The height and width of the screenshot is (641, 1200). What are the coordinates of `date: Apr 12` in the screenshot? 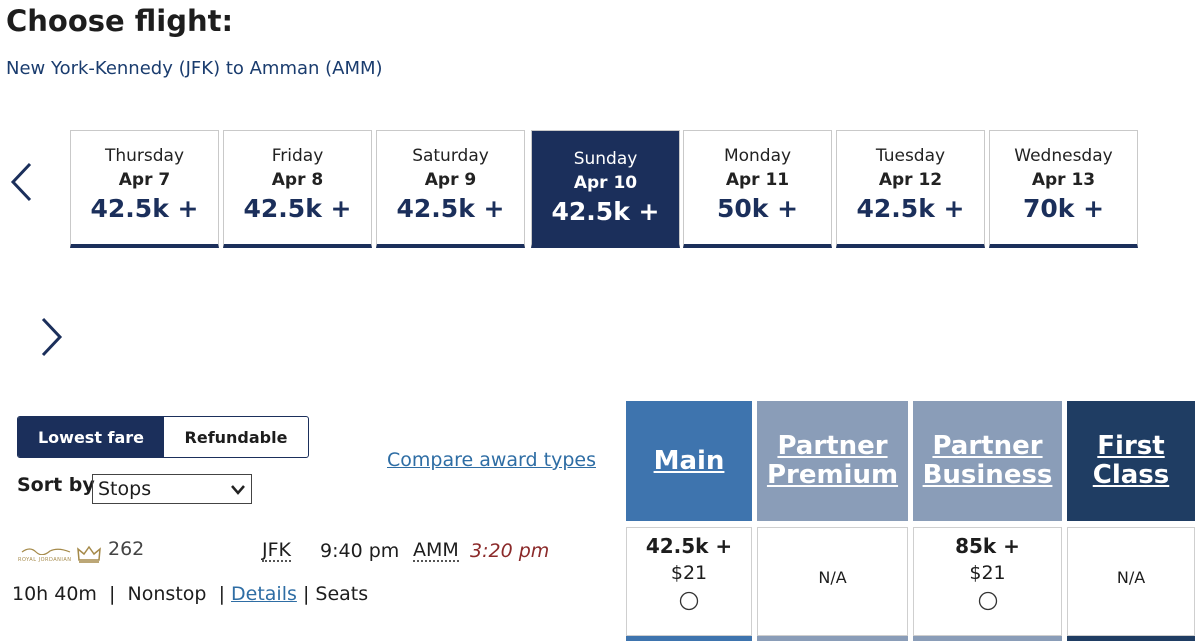 It's located at (910, 180).